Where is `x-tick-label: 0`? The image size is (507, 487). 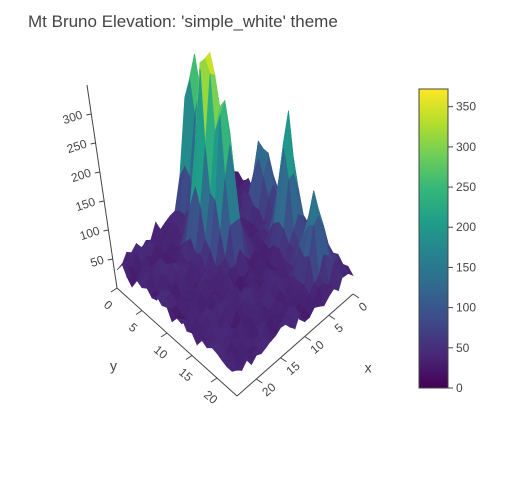 x-tick-label: 0 is located at coordinates (363, 306).